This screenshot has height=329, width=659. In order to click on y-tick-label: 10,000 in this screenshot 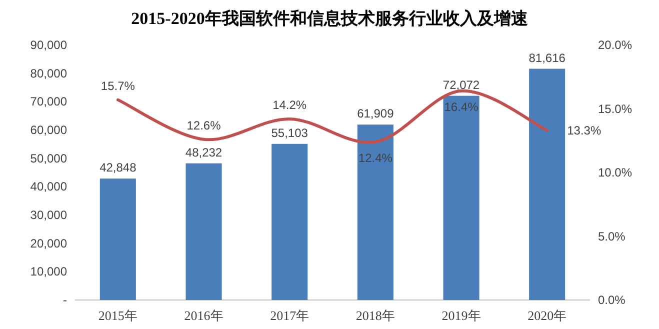, I will do `click(49, 271)`.